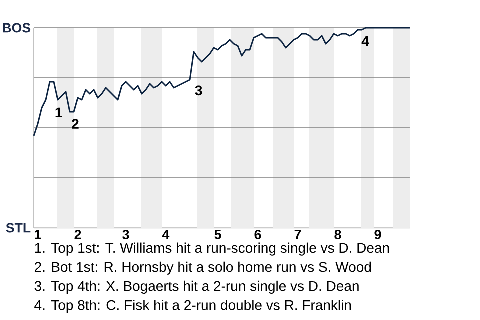 Image resolution: width=480 pixels, height=320 pixels. What do you see at coordinates (212, 249) in the screenshot?
I see `text: 1. Top 1st: T. Williams hit a run-scoring single vs D. Dean` at bounding box center [212, 249].